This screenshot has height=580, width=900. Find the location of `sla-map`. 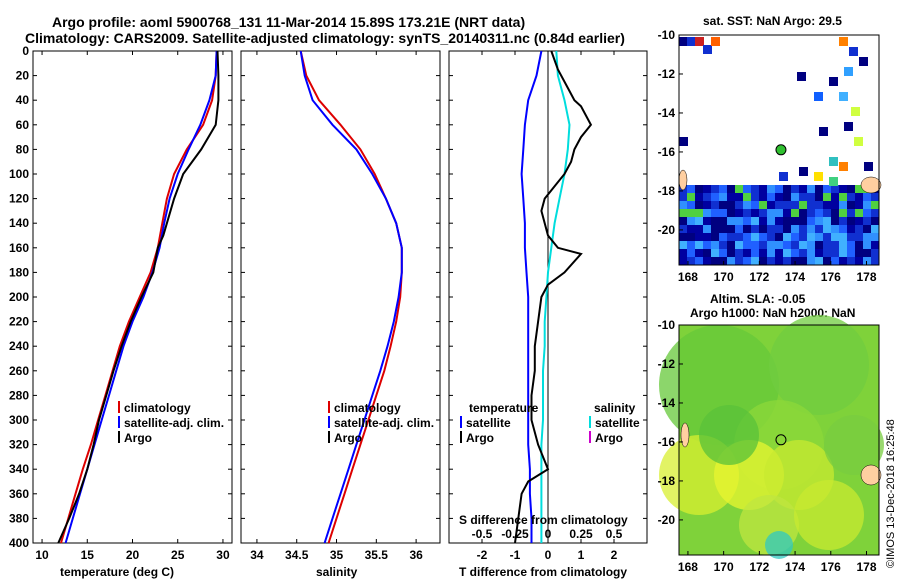

sla-map is located at coordinates (771, 437).